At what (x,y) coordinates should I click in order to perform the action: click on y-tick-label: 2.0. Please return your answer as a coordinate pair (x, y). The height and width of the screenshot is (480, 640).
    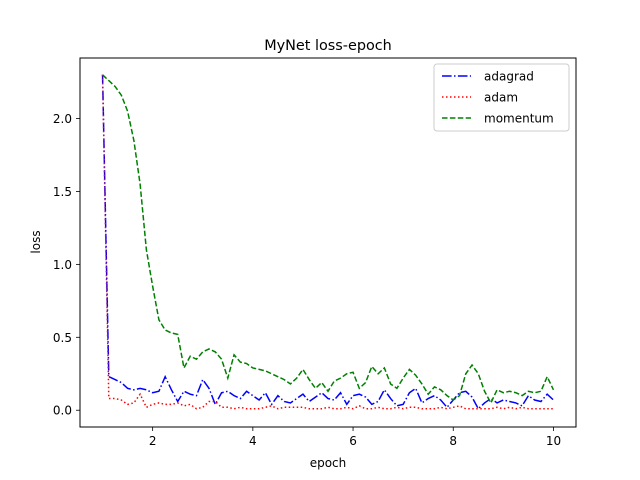
    Looking at the image, I should click on (62, 119).